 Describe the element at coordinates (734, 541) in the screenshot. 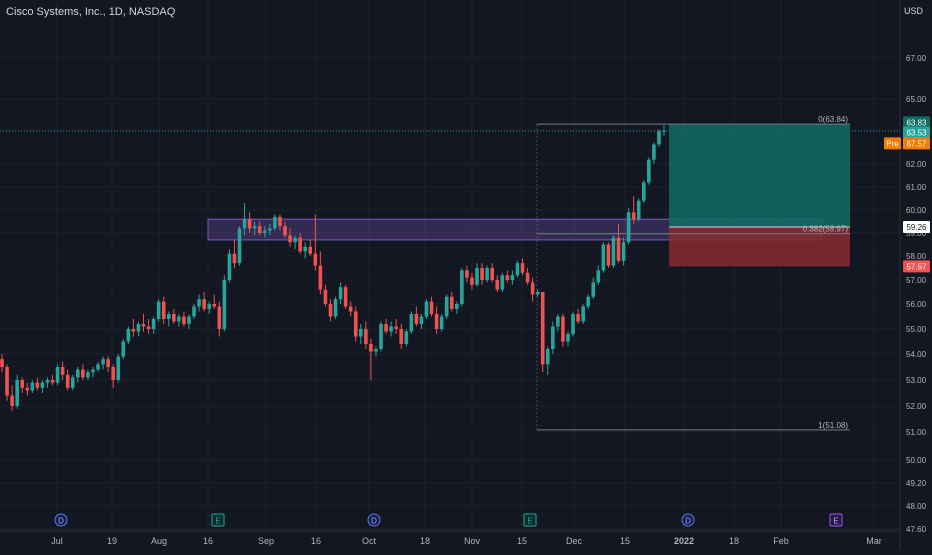

I see `time-axis-label: 18` at that location.